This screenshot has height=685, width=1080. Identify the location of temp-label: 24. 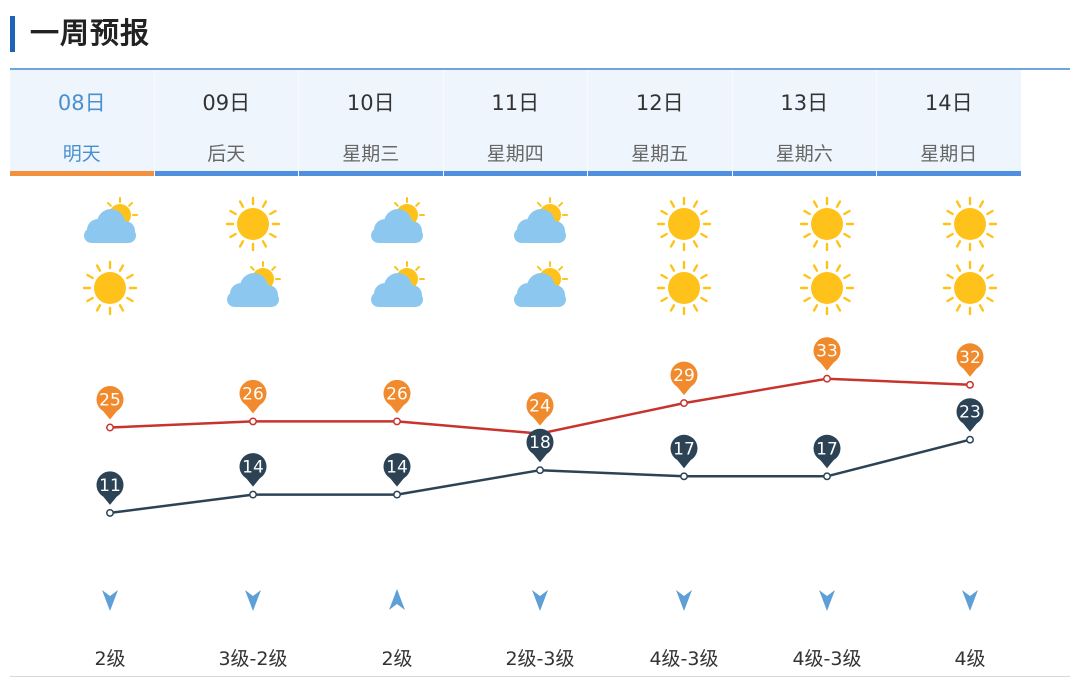
(540, 407).